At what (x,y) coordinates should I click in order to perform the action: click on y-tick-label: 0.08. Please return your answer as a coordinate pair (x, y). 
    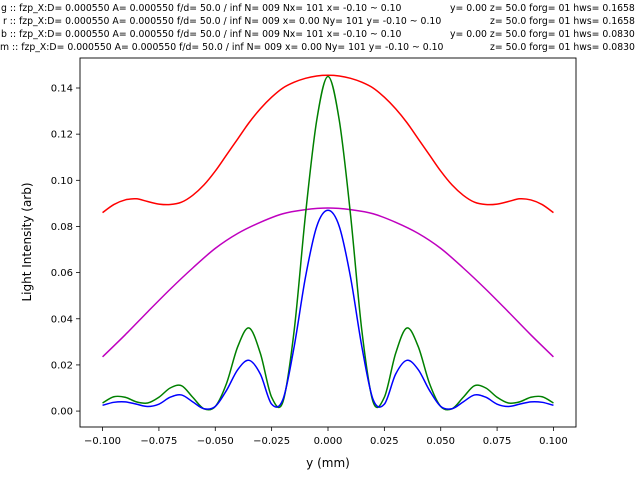
    Looking at the image, I should click on (62, 227).